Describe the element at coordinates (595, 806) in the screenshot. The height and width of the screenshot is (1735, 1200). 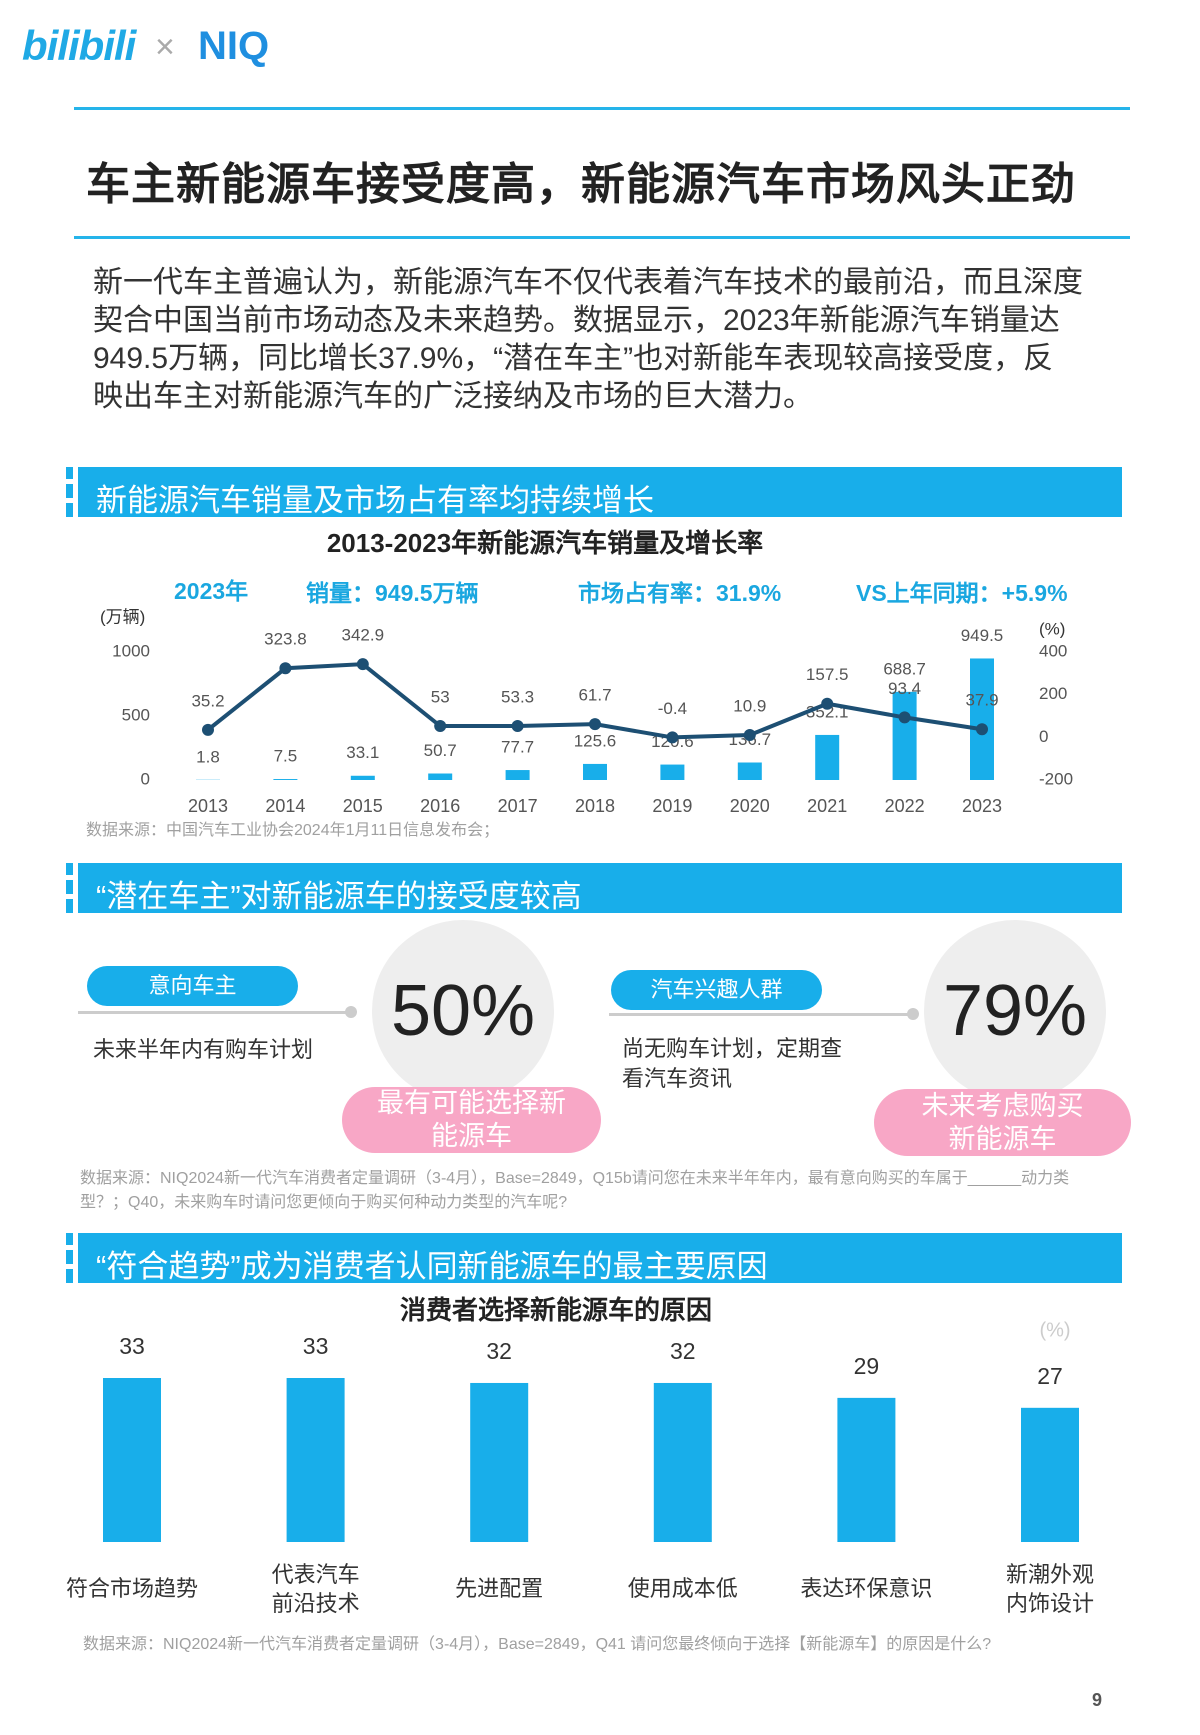
I see `x-tick-label: 2018` at that location.